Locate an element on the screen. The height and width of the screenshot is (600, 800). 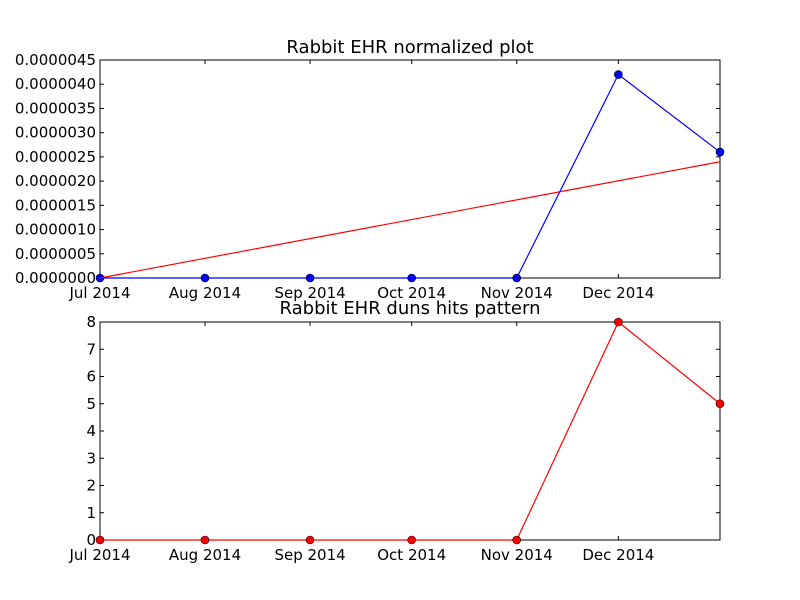
normalized-ytick-label: 0.0000035 is located at coordinates (55, 108).